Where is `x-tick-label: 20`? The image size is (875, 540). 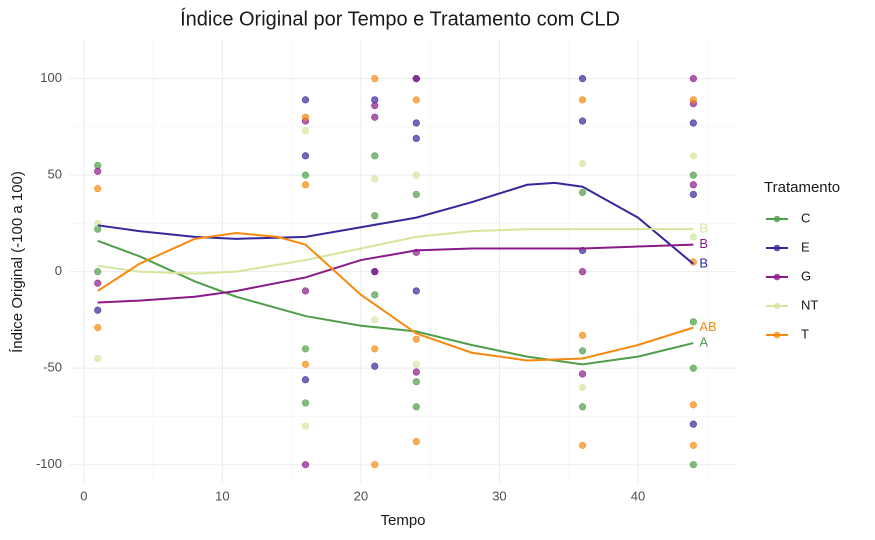
x-tick-label: 20 is located at coordinates (361, 495).